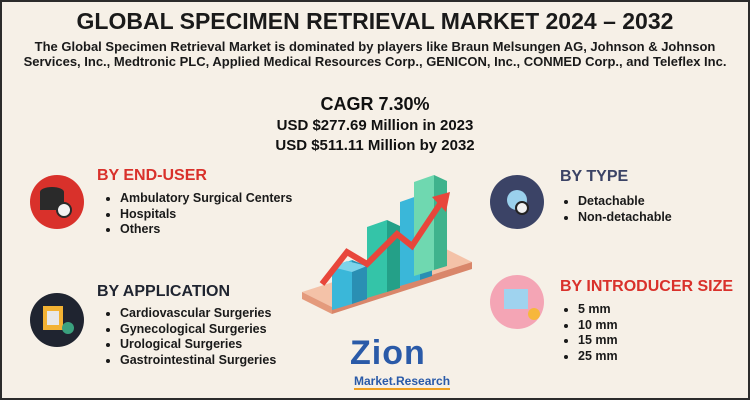 Image resolution: width=750 pixels, height=400 pixels. What do you see at coordinates (198, 345) in the screenshot?
I see `list-item: Urological Surgeries` at bounding box center [198, 345].